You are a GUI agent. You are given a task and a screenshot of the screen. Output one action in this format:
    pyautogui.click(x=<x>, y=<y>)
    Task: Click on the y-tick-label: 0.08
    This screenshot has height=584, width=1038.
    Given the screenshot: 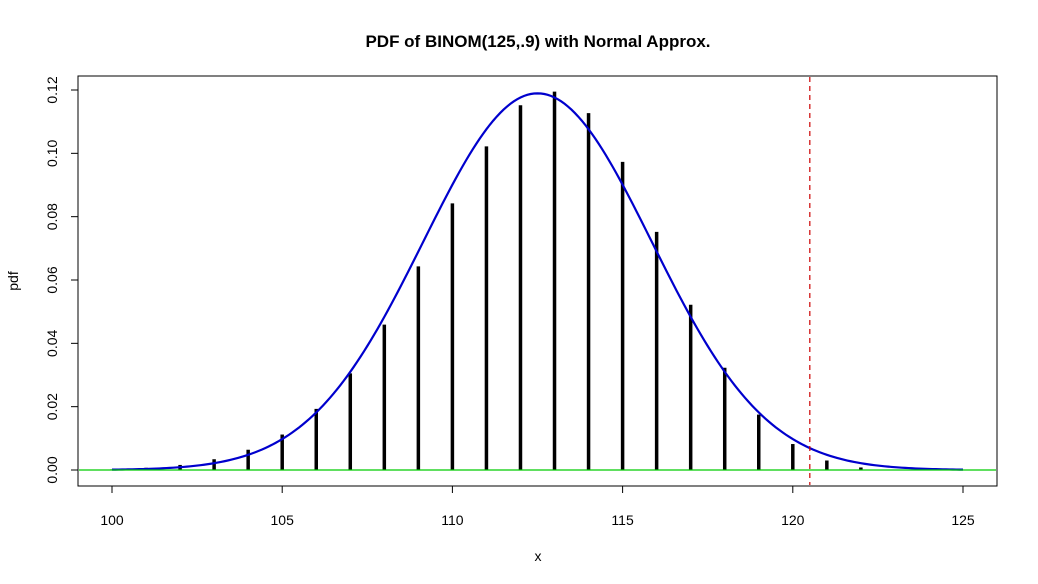 What is the action you would take?
    pyautogui.click(x=52, y=216)
    